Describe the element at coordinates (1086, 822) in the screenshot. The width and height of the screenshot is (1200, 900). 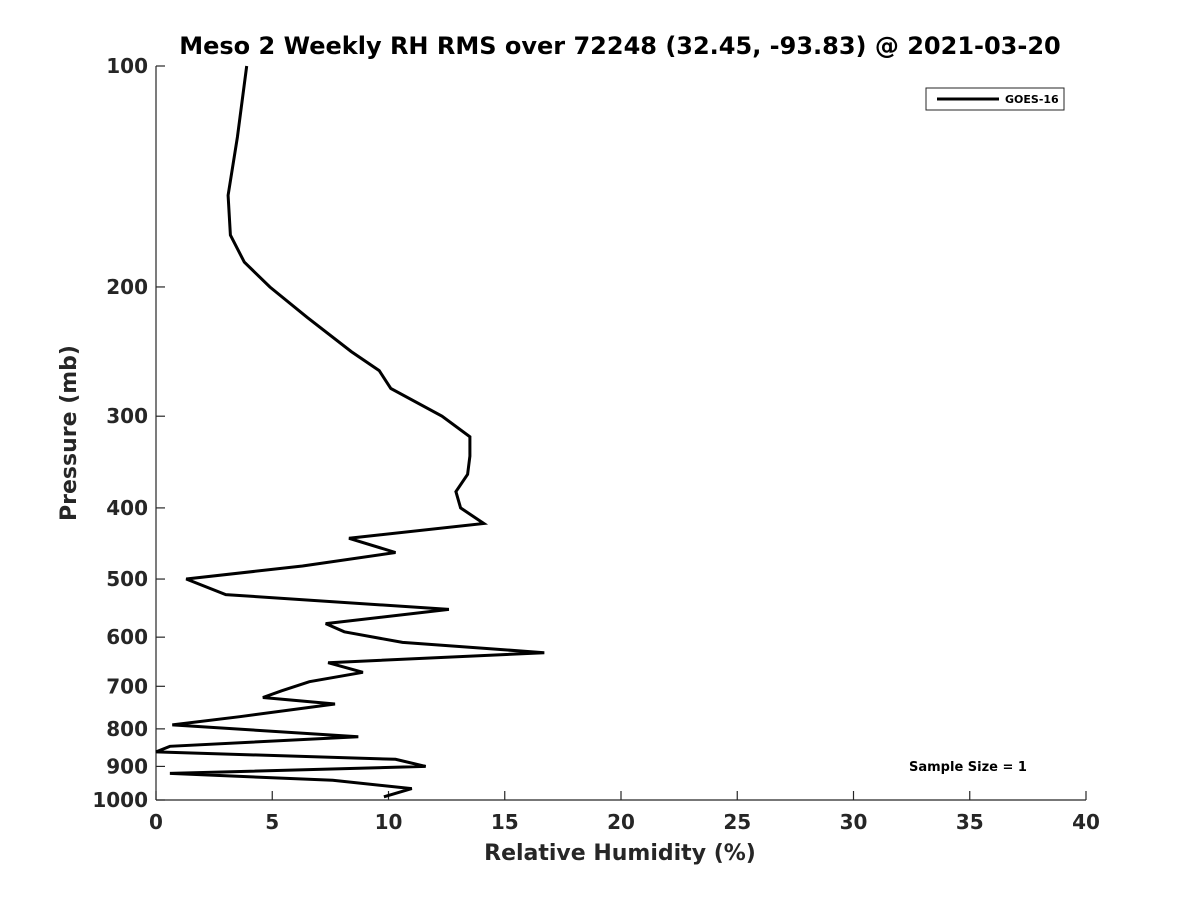
I see `x-tick-label: 40` at that location.